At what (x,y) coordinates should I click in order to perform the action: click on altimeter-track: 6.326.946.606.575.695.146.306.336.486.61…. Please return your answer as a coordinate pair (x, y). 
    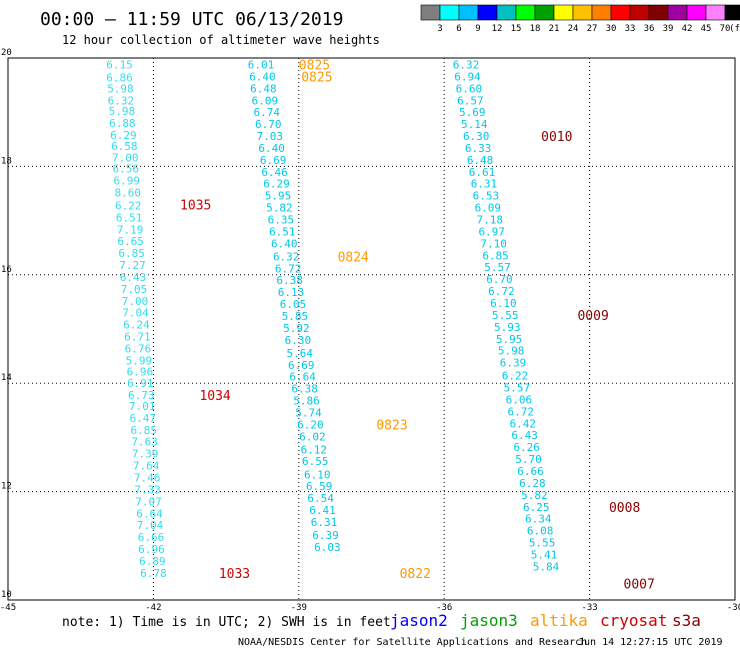
    Looking at the image, I should click on (506, 316).